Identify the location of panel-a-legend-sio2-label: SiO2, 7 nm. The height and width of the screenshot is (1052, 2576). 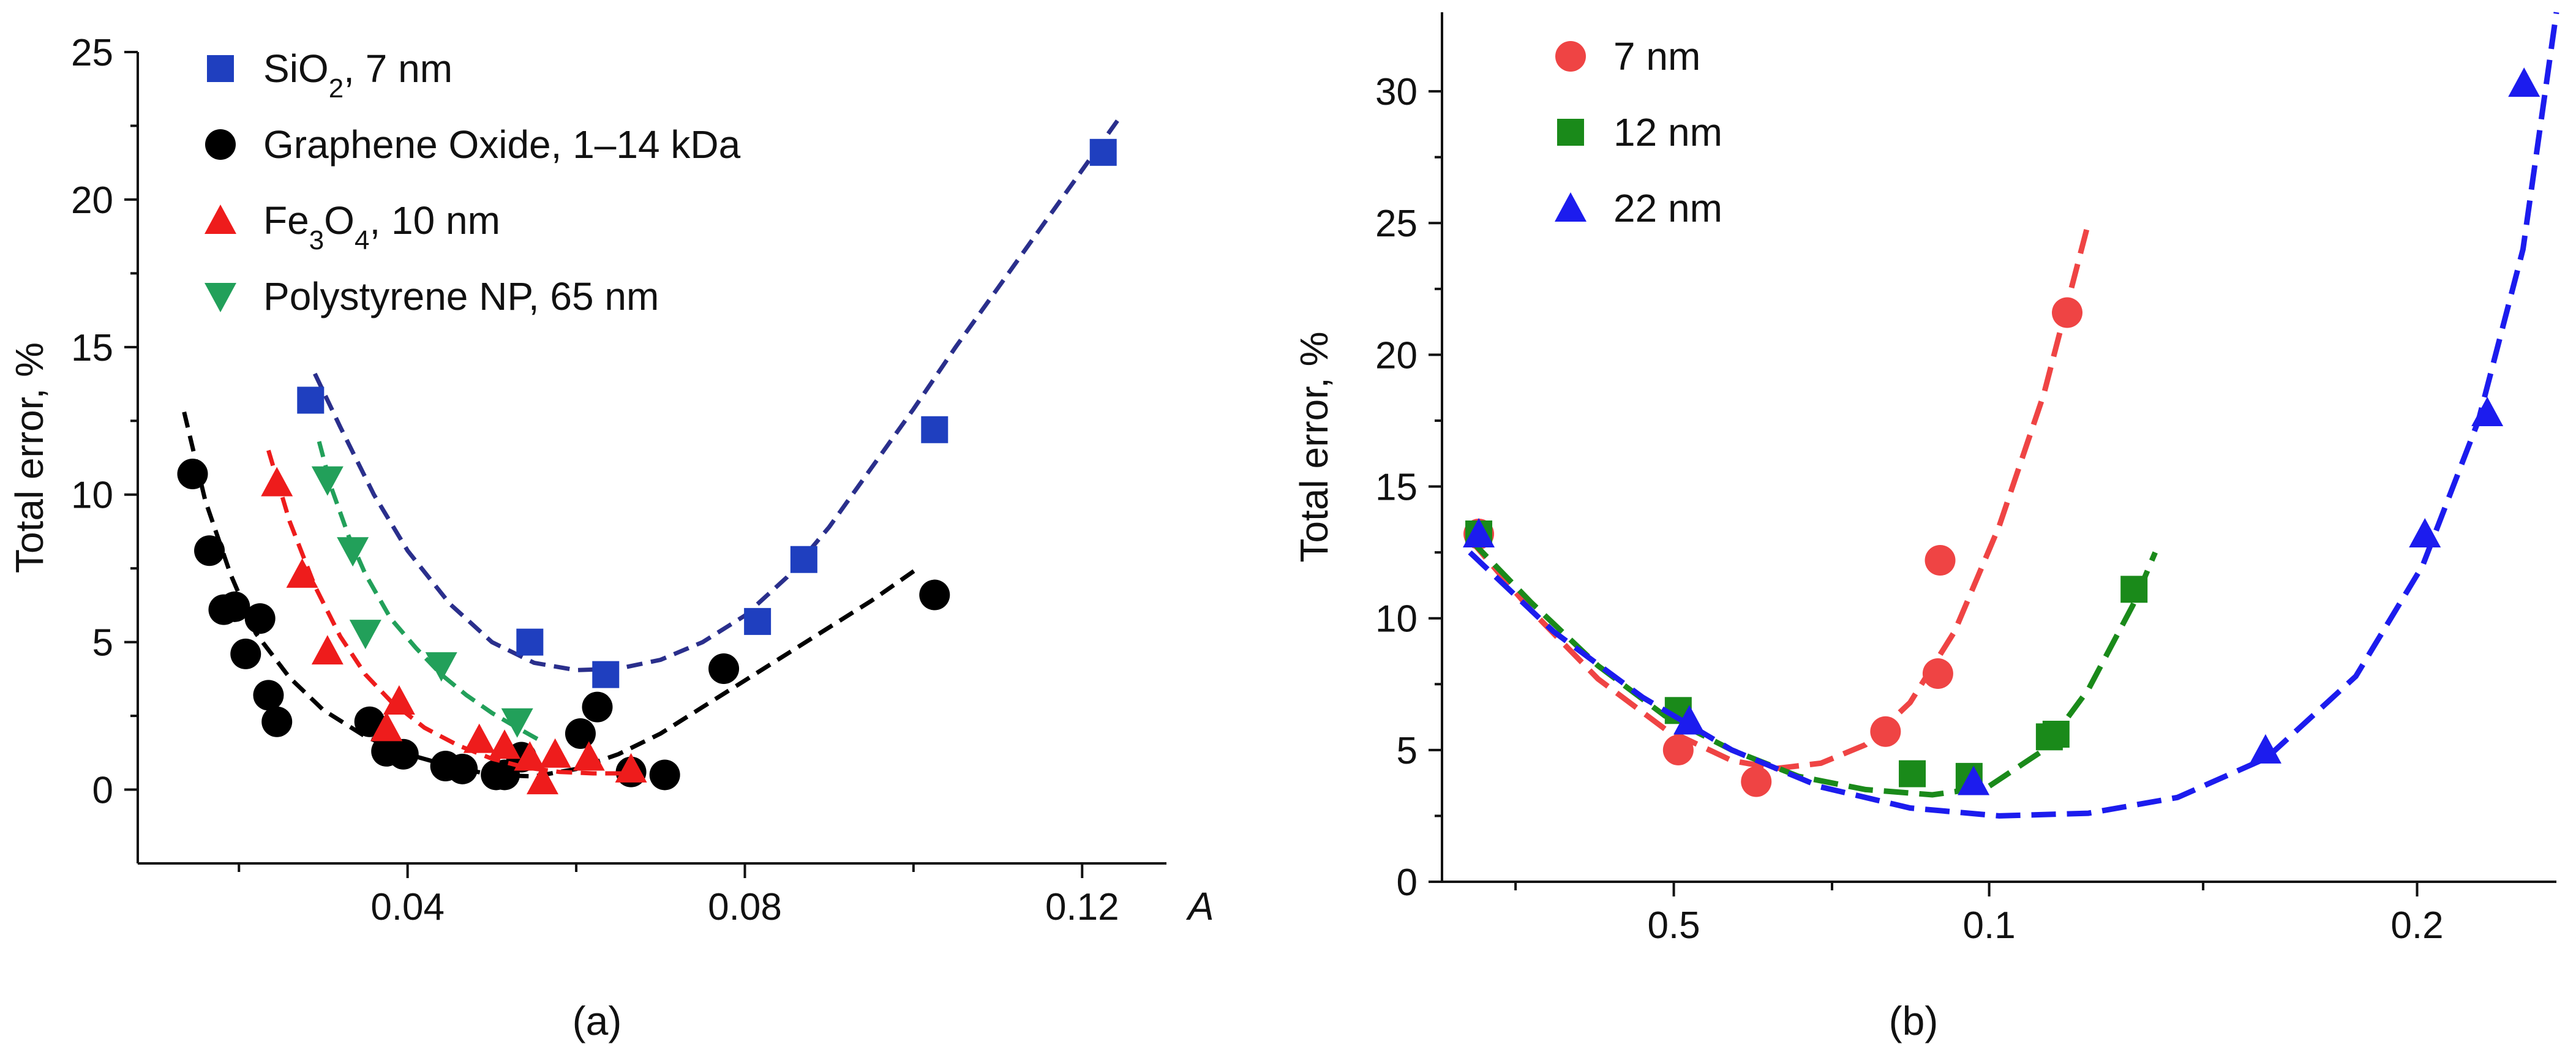
(357, 75).